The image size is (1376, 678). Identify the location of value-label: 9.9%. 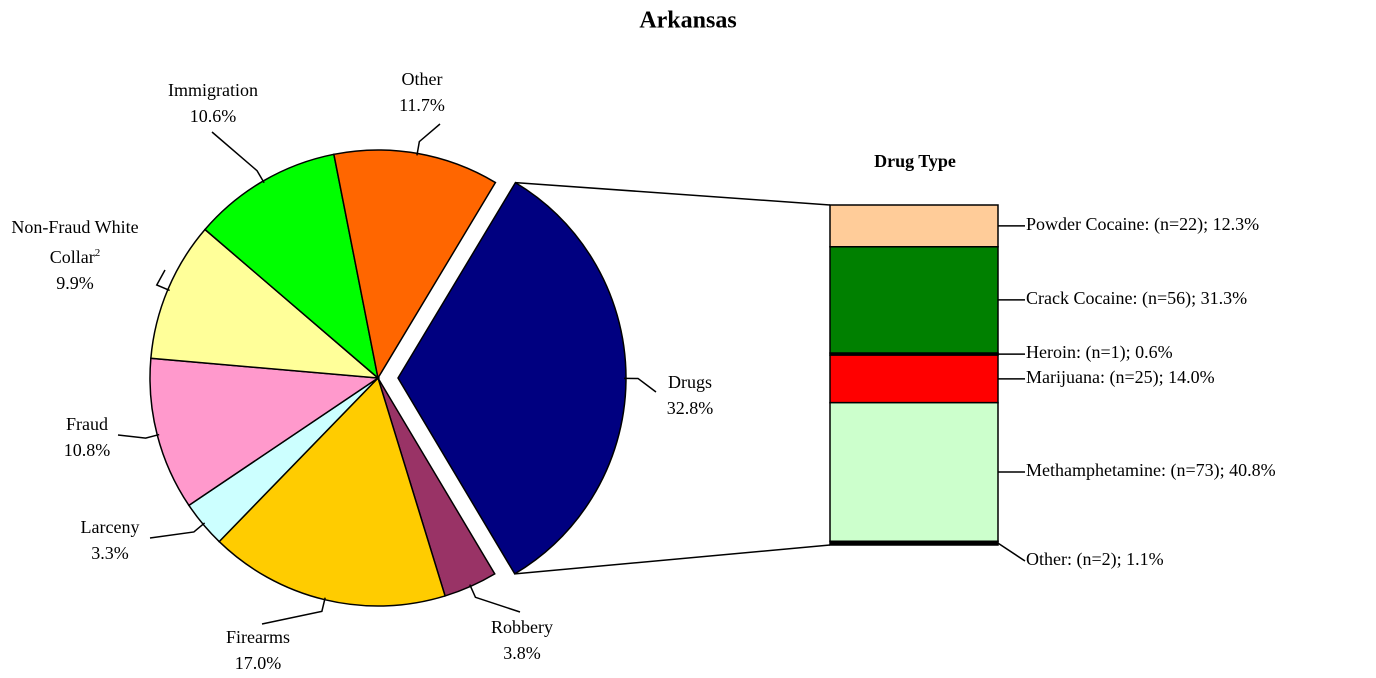
(75, 283).